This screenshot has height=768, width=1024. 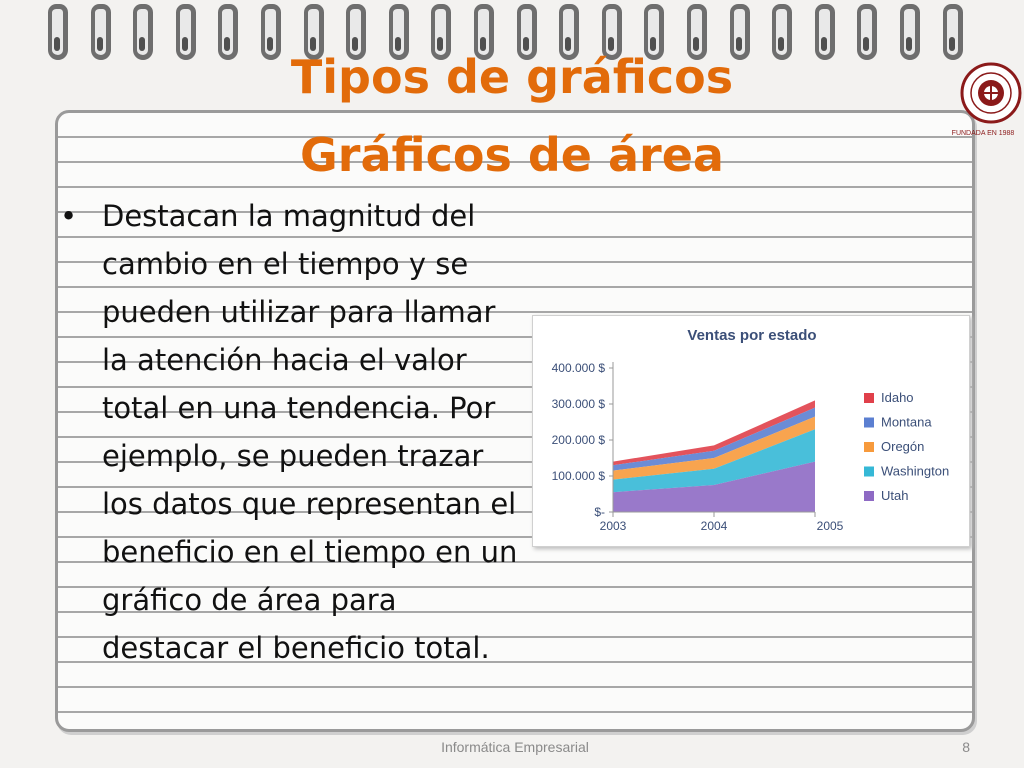 I want to click on university-seal-icon, so click(x=991, y=93).